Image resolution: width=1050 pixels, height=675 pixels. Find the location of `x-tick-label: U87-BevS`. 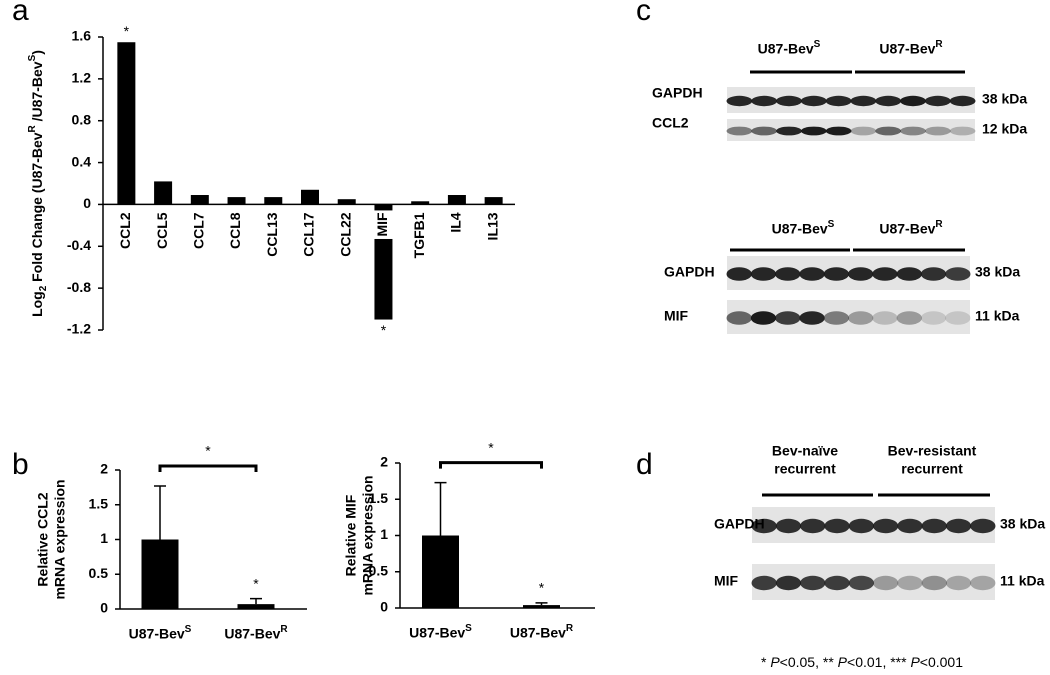

x-tick-label: U87-BevS is located at coordinates (160, 633).